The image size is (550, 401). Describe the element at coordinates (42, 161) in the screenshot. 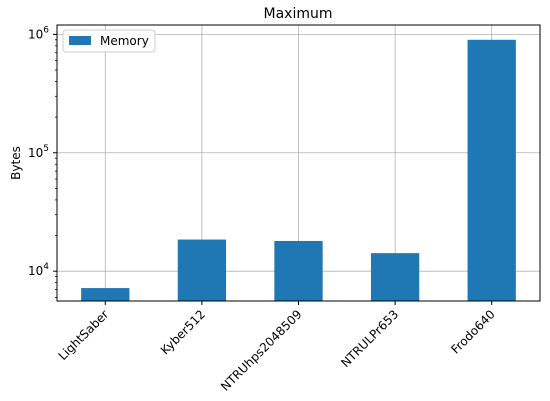

I see `y-axis: 10⁴ 10⁵ 10⁶` at that location.